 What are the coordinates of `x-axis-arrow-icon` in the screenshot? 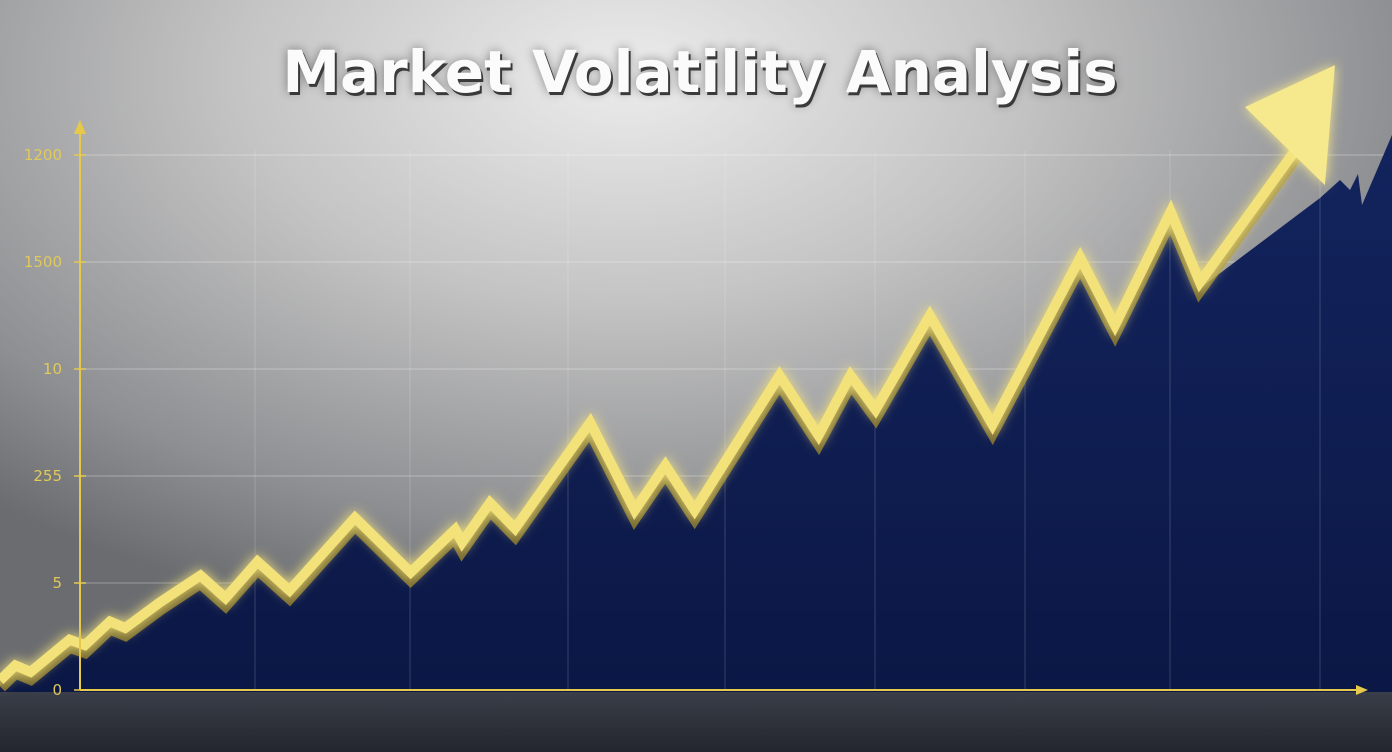 It's located at (1362, 690).